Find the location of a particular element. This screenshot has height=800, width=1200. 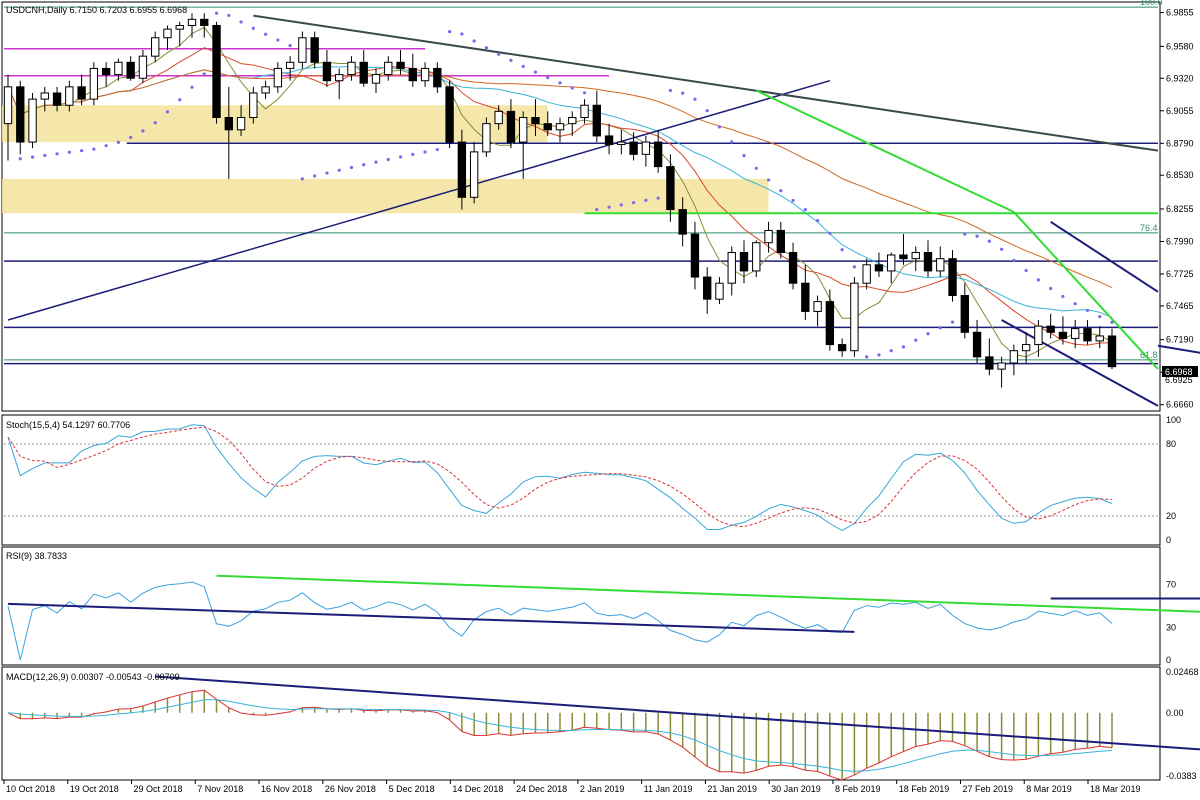

time-tick-label: 24 Dec 2018 is located at coordinates (541, 789).